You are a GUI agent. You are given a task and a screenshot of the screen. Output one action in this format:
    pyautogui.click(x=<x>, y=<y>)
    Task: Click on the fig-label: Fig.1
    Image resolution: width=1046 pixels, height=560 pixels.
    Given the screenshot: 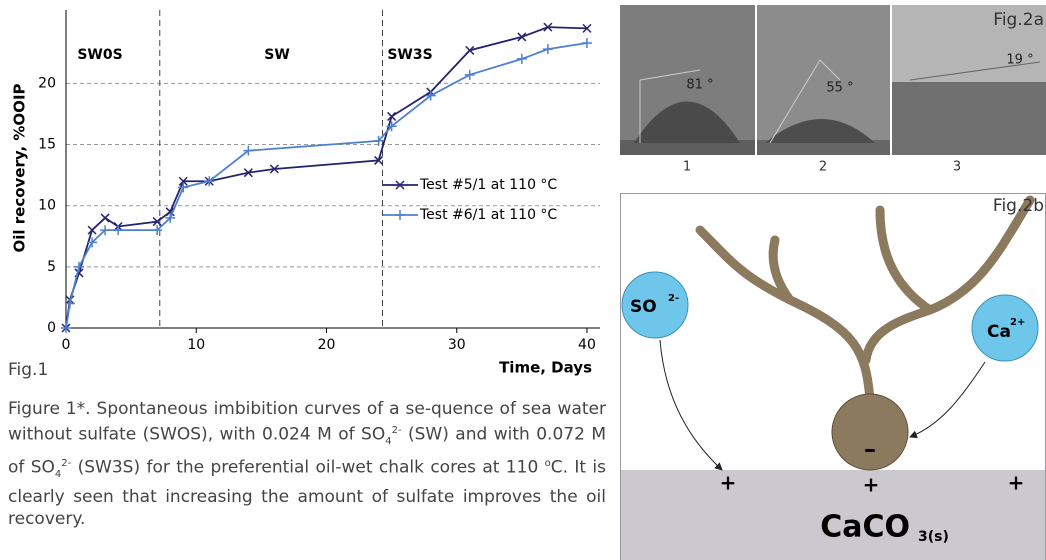 What is the action you would take?
    pyautogui.click(x=28, y=370)
    